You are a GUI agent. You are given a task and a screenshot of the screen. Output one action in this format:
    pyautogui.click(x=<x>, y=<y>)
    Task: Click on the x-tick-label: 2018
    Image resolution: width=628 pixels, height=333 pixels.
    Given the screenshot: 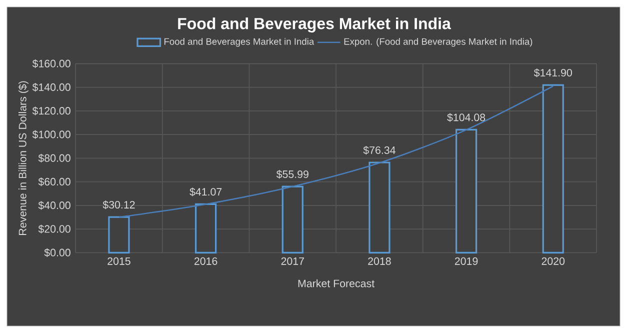 What is the action you would take?
    pyautogui.click(x=379, y=261)
    